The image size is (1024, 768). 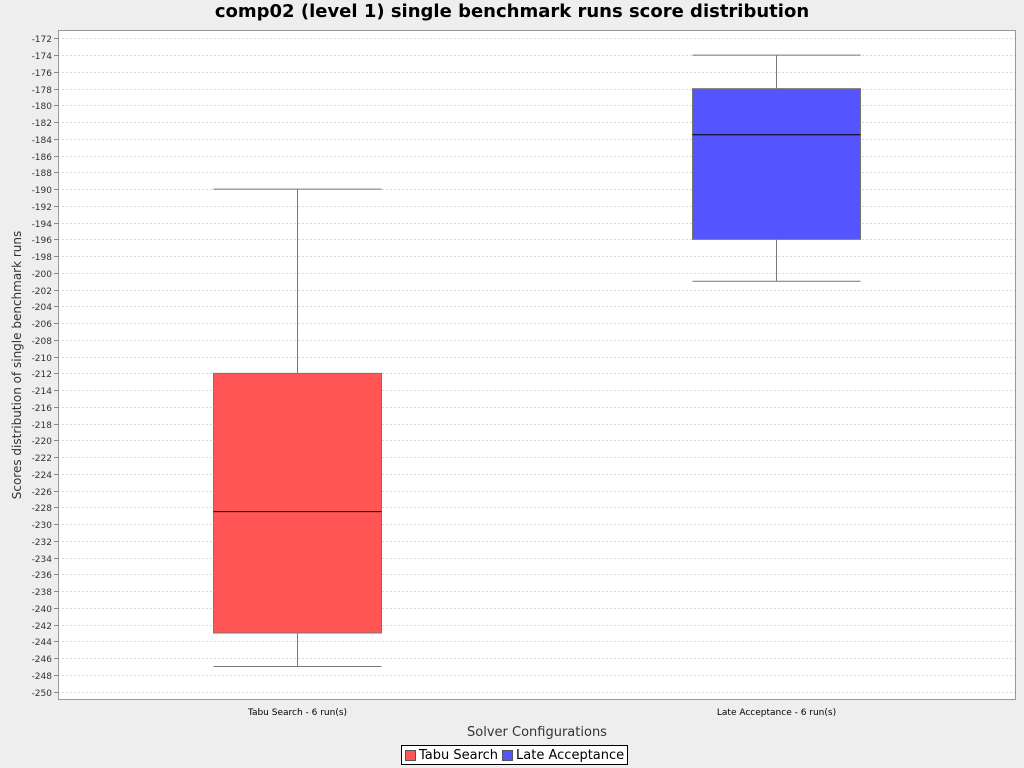 What do you see at coordinates (42, 409) in the screenshot?
I see `y-tick-label: -216` at bounding box center [42, 409].